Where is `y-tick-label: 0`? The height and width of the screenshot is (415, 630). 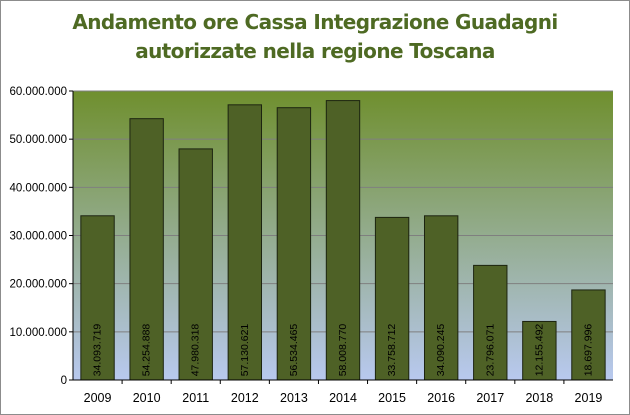
y-tick-label: 0 is located at coordinates (64, 381).